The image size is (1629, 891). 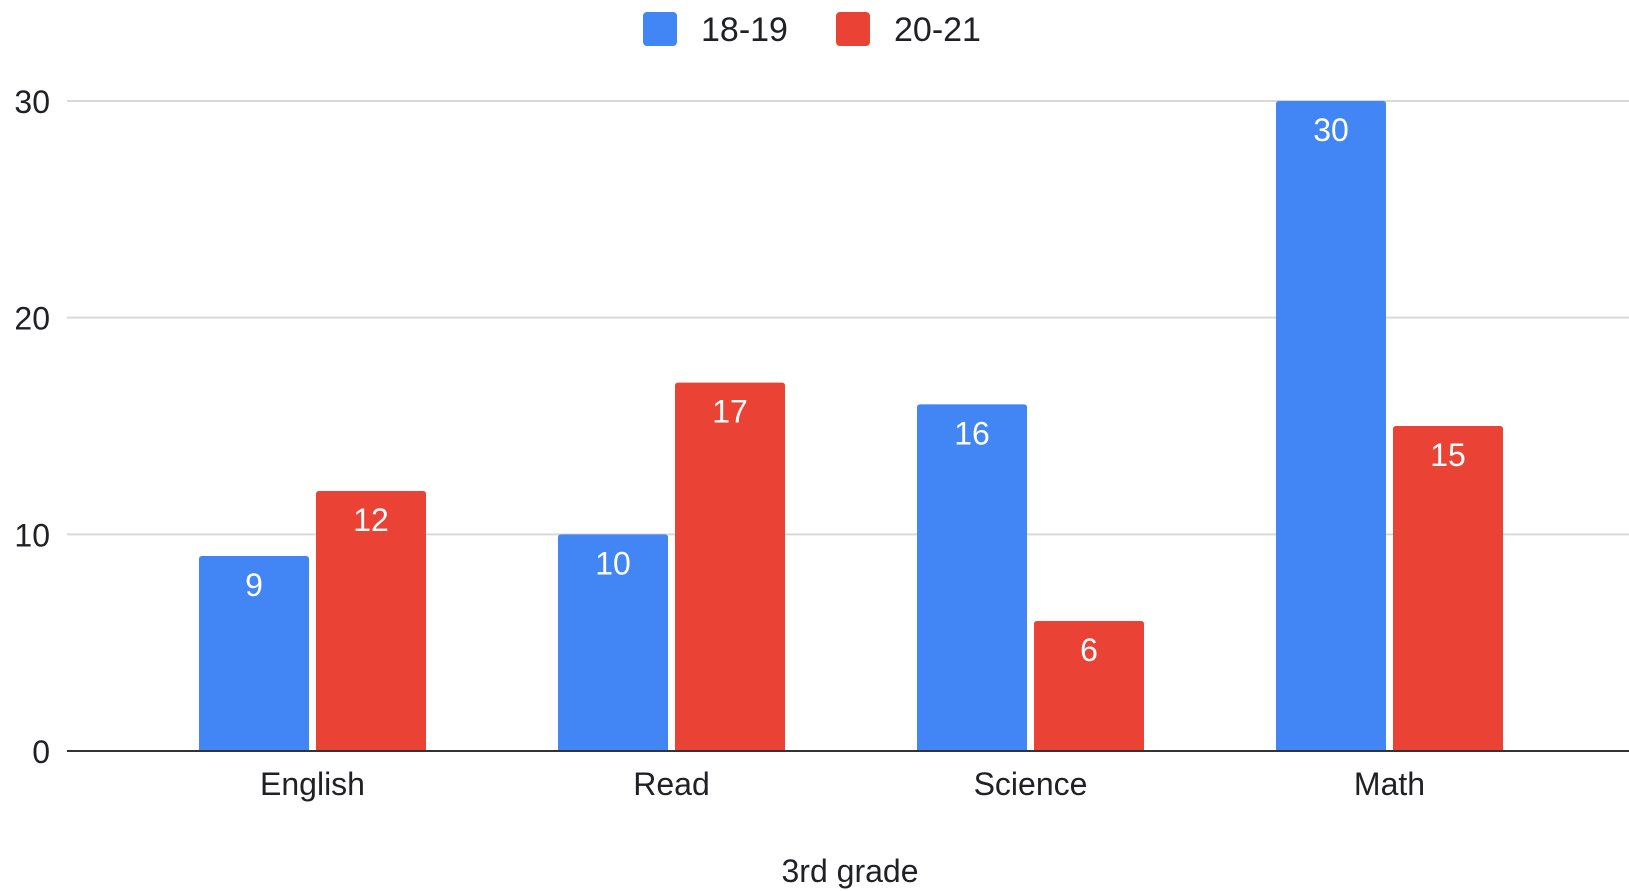 I want to click on x-category-label: English, so click(x=312, y=784).